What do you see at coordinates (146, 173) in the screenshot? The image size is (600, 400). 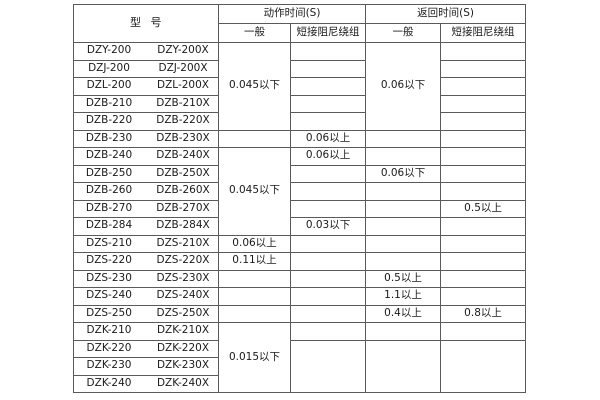 I see `cell-model: DZB-250 DZB-250X` at bounding box center [146, 173].